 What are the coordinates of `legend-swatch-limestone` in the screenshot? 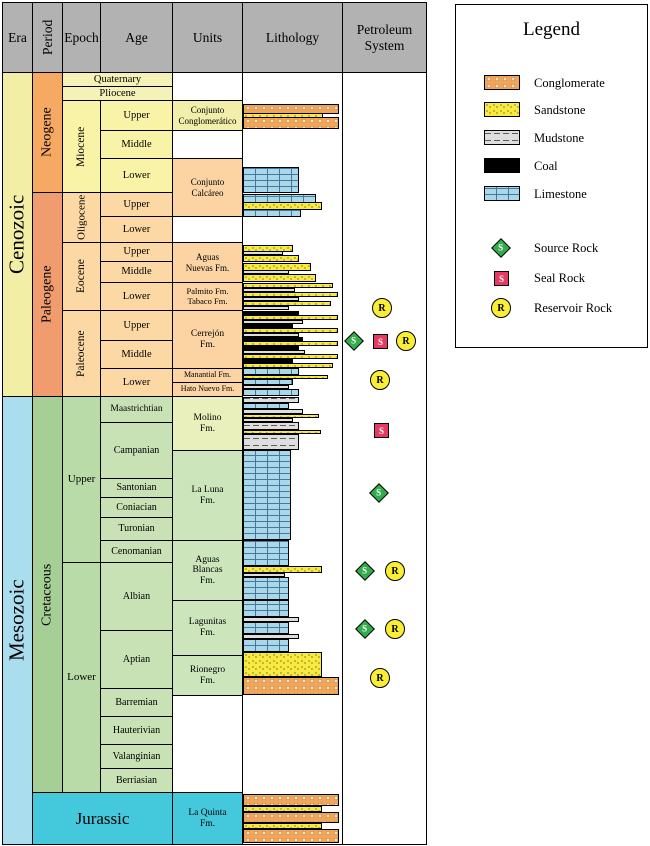 It's located at (502, 193).